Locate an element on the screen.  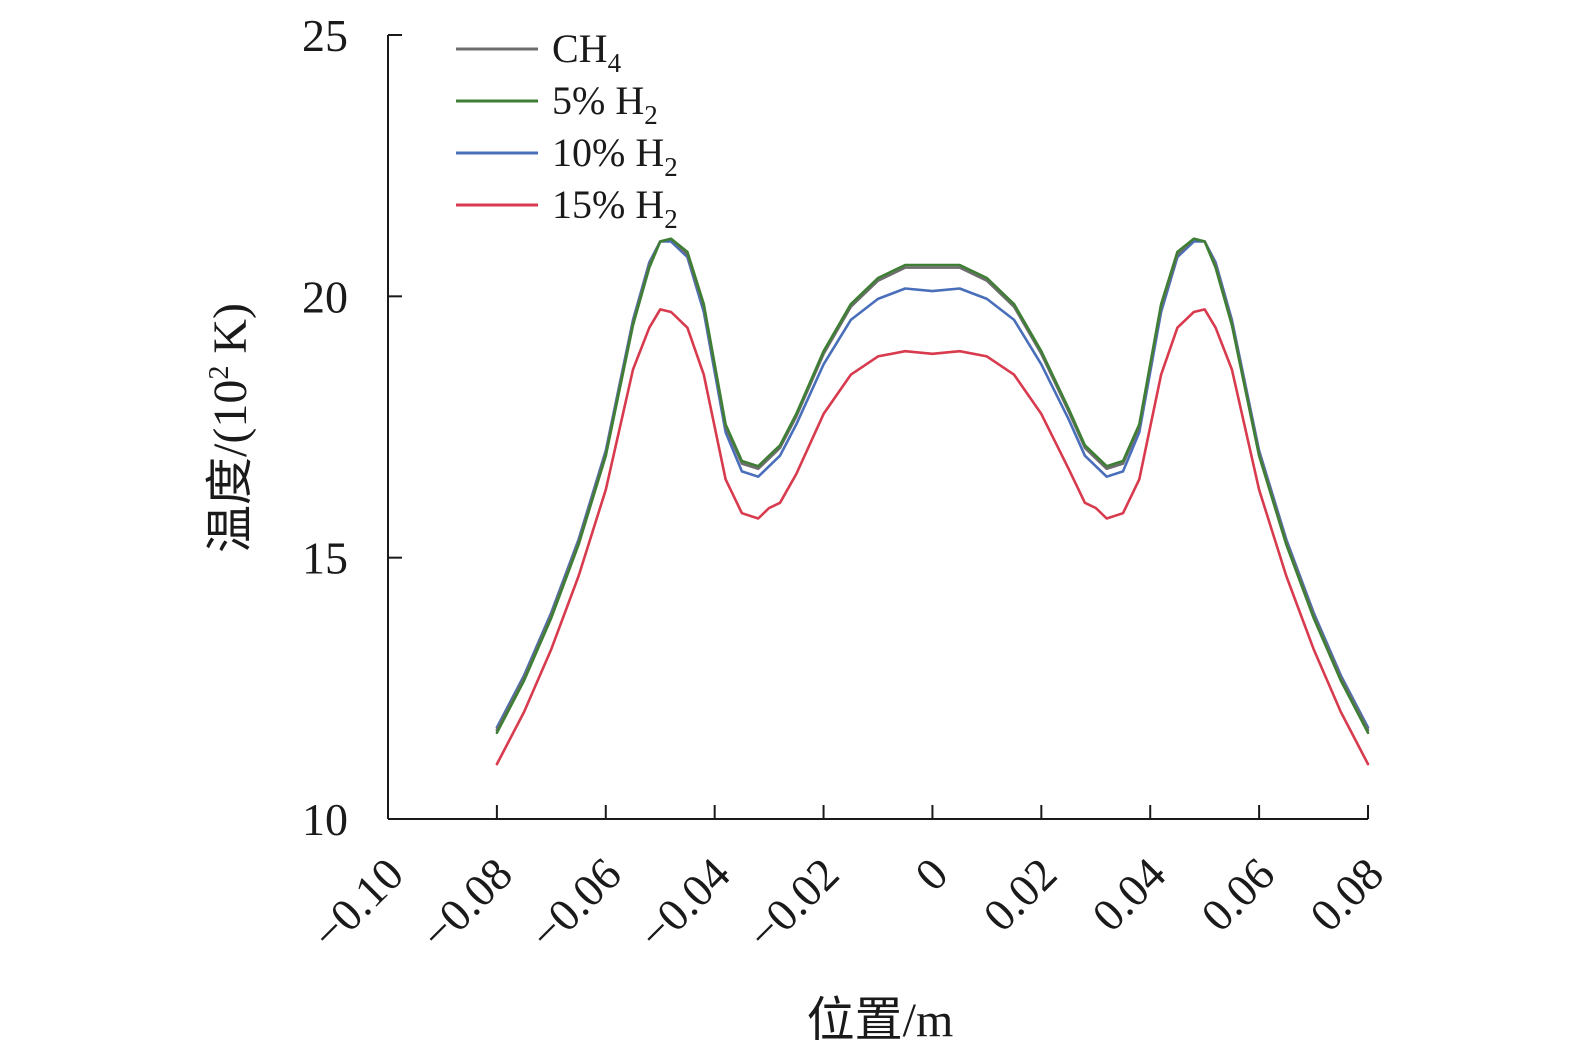
x-tick-label: 0.04 is located at coordinates (1128, 894).